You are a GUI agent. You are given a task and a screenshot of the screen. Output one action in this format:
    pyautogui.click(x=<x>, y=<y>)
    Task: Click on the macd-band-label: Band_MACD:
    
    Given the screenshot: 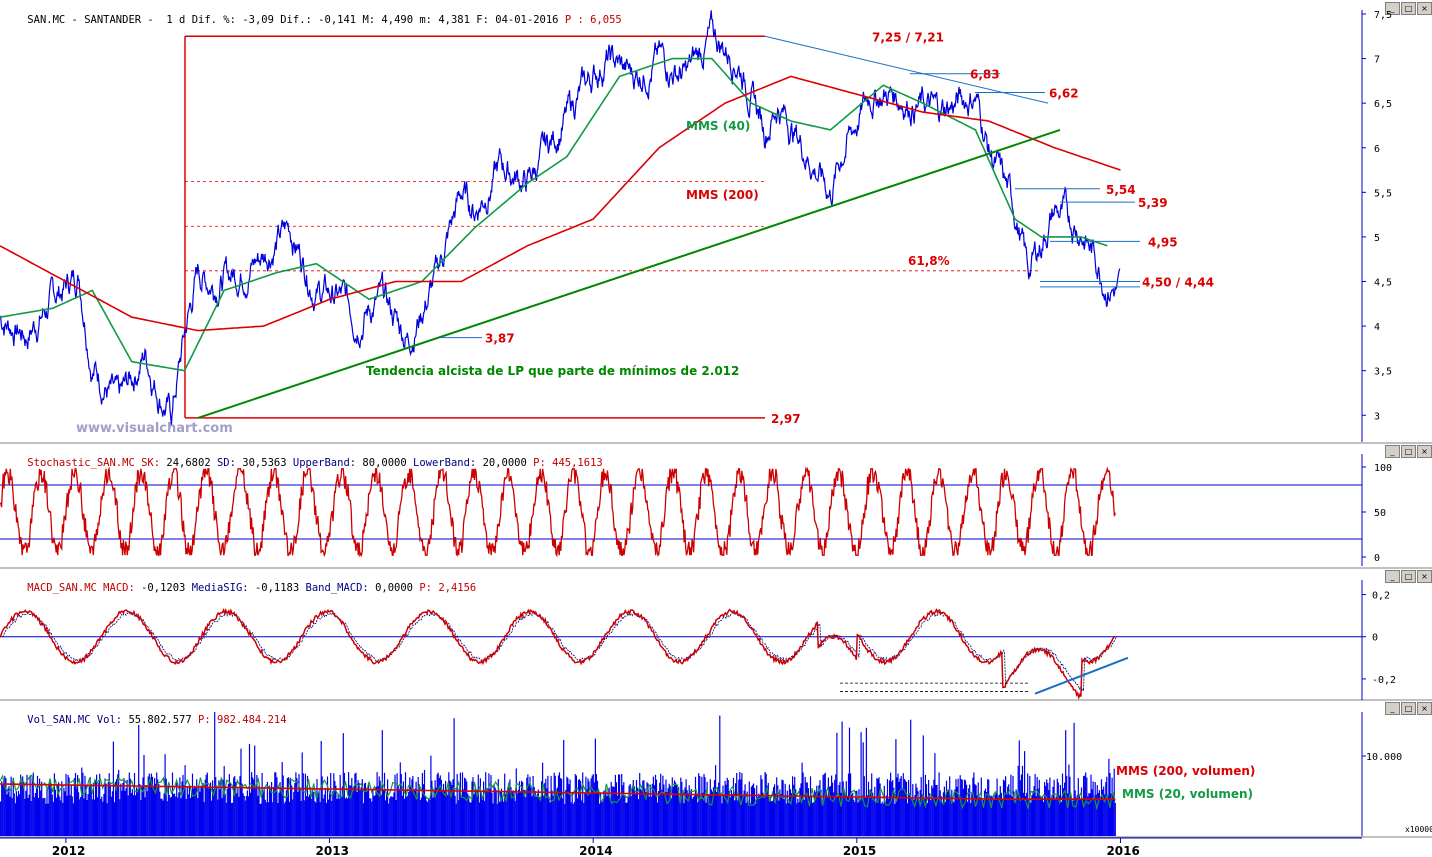 What is the action you would take?
    pyautogui.click(x=337, y=588)
    